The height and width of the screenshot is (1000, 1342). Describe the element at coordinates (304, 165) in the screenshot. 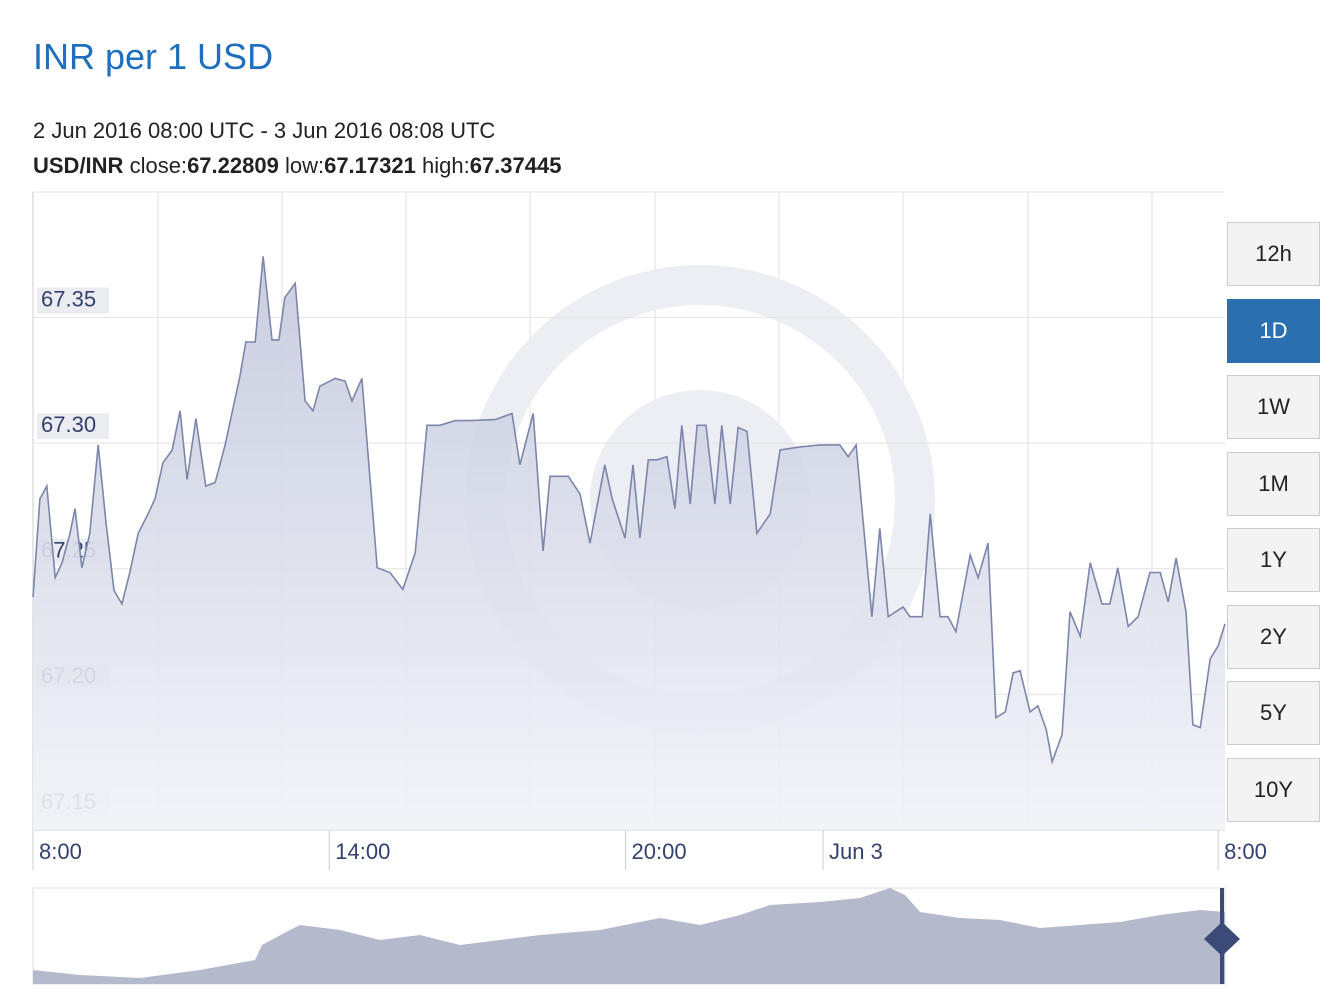

I see `low-label: low:` at that location.